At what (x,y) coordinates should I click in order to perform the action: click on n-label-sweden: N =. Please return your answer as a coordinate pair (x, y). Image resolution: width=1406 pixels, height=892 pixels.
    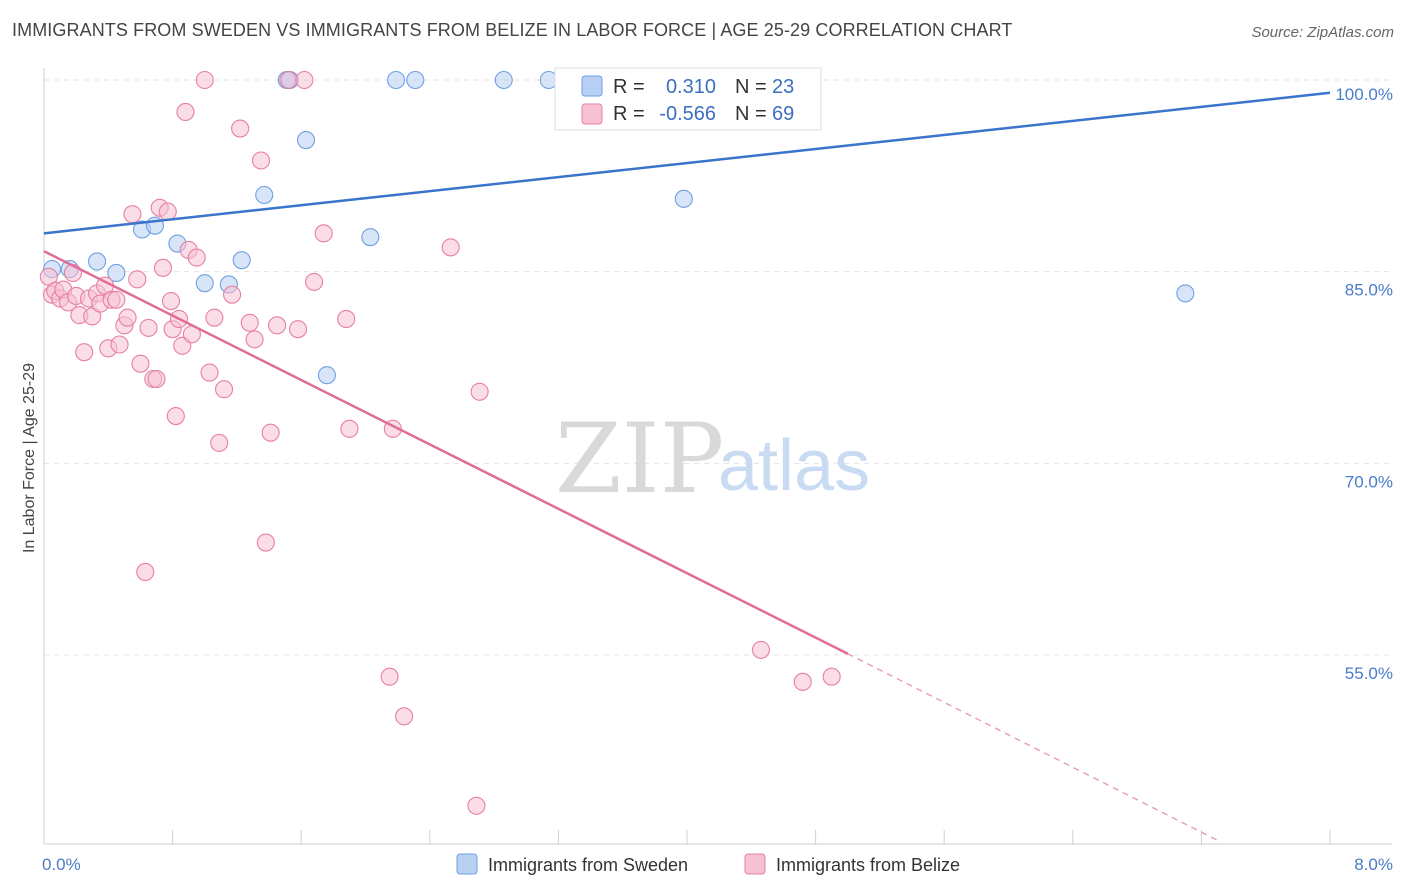
    Looking at the image, I should click on (751, 87).